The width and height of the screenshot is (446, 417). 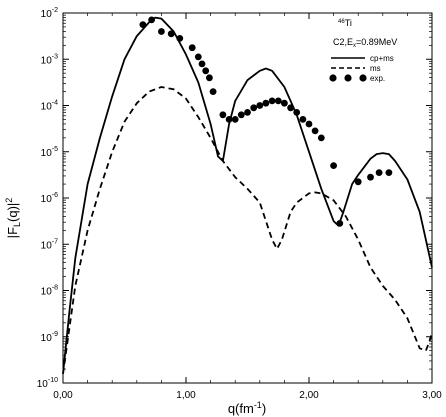 I want to click on annotation-line2: C2,Ex=0.89MeV, so click(x=365, y=43).